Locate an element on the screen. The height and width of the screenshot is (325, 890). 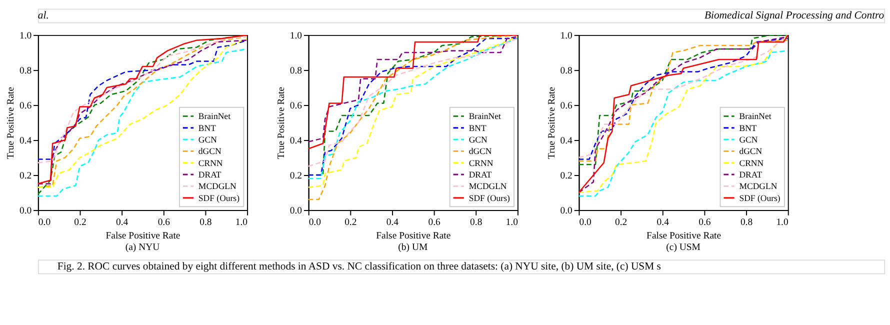
text: (c) USM is located at coordinates (683, 247).